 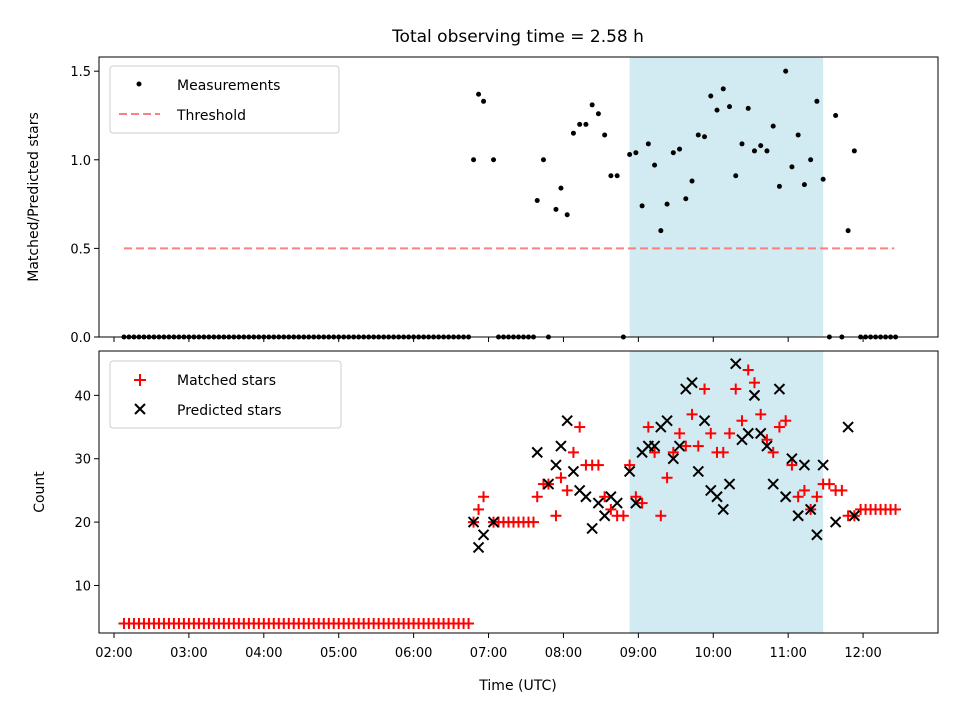 What do you see at coordinates (726, 197) in the screenshot?
I see `top-shaded-interval` at bounding box center [726, 197].